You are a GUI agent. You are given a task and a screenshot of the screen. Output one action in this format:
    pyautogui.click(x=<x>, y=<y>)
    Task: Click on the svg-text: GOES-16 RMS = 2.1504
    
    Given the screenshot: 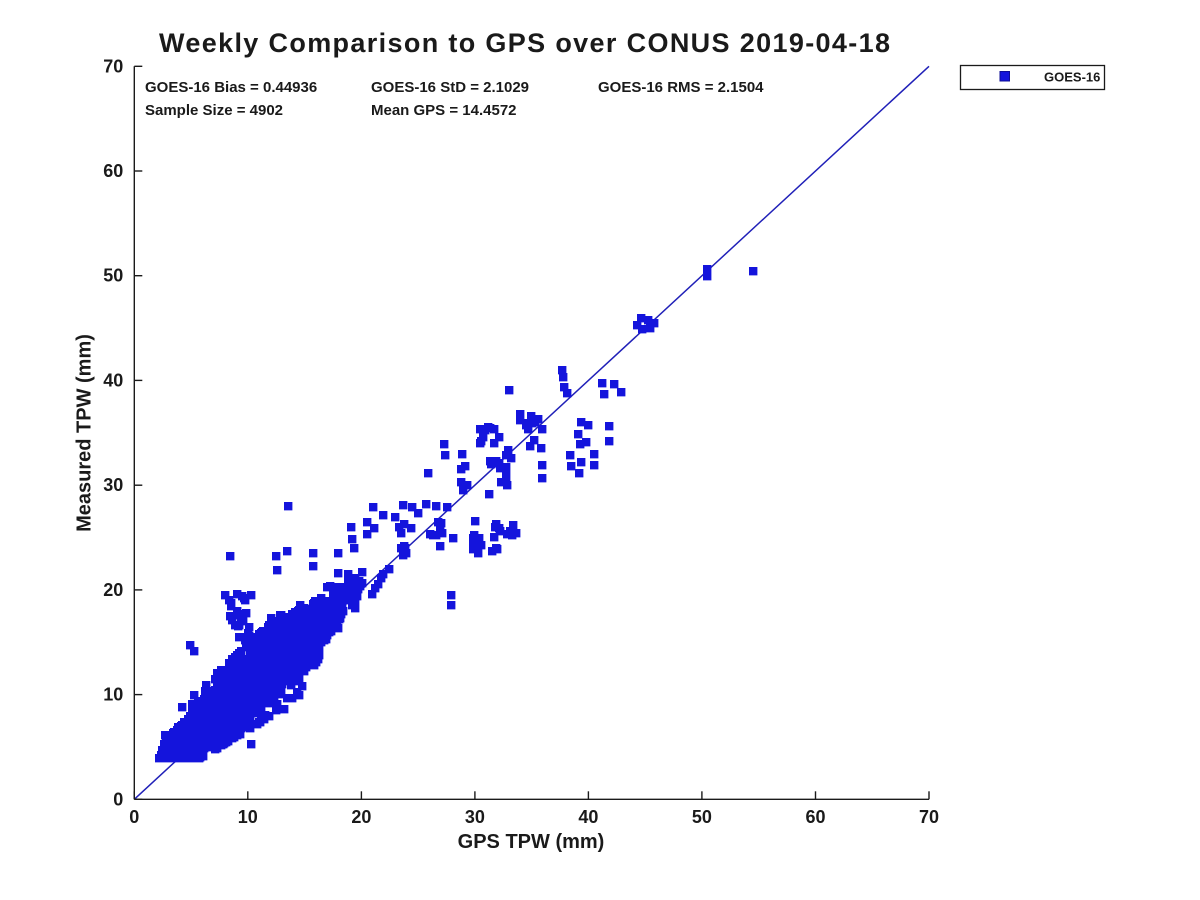 What is the action you would take?
    pyautogui.click(x=681, y=87)
    